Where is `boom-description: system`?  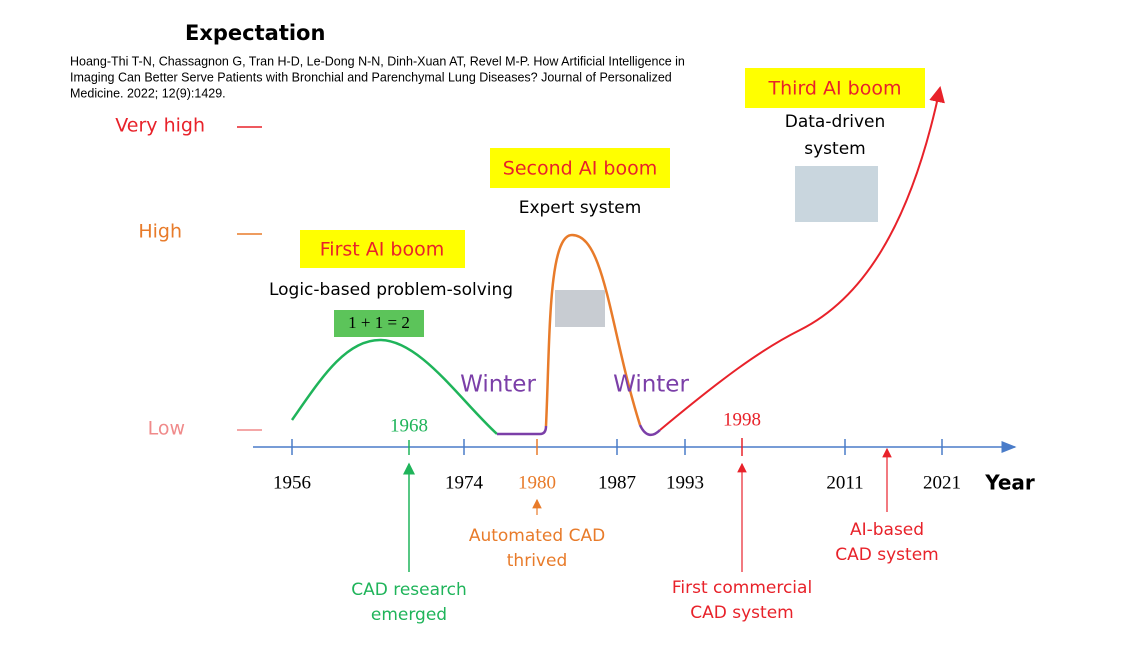 boom-description: system is located at coordinates (834, 149).